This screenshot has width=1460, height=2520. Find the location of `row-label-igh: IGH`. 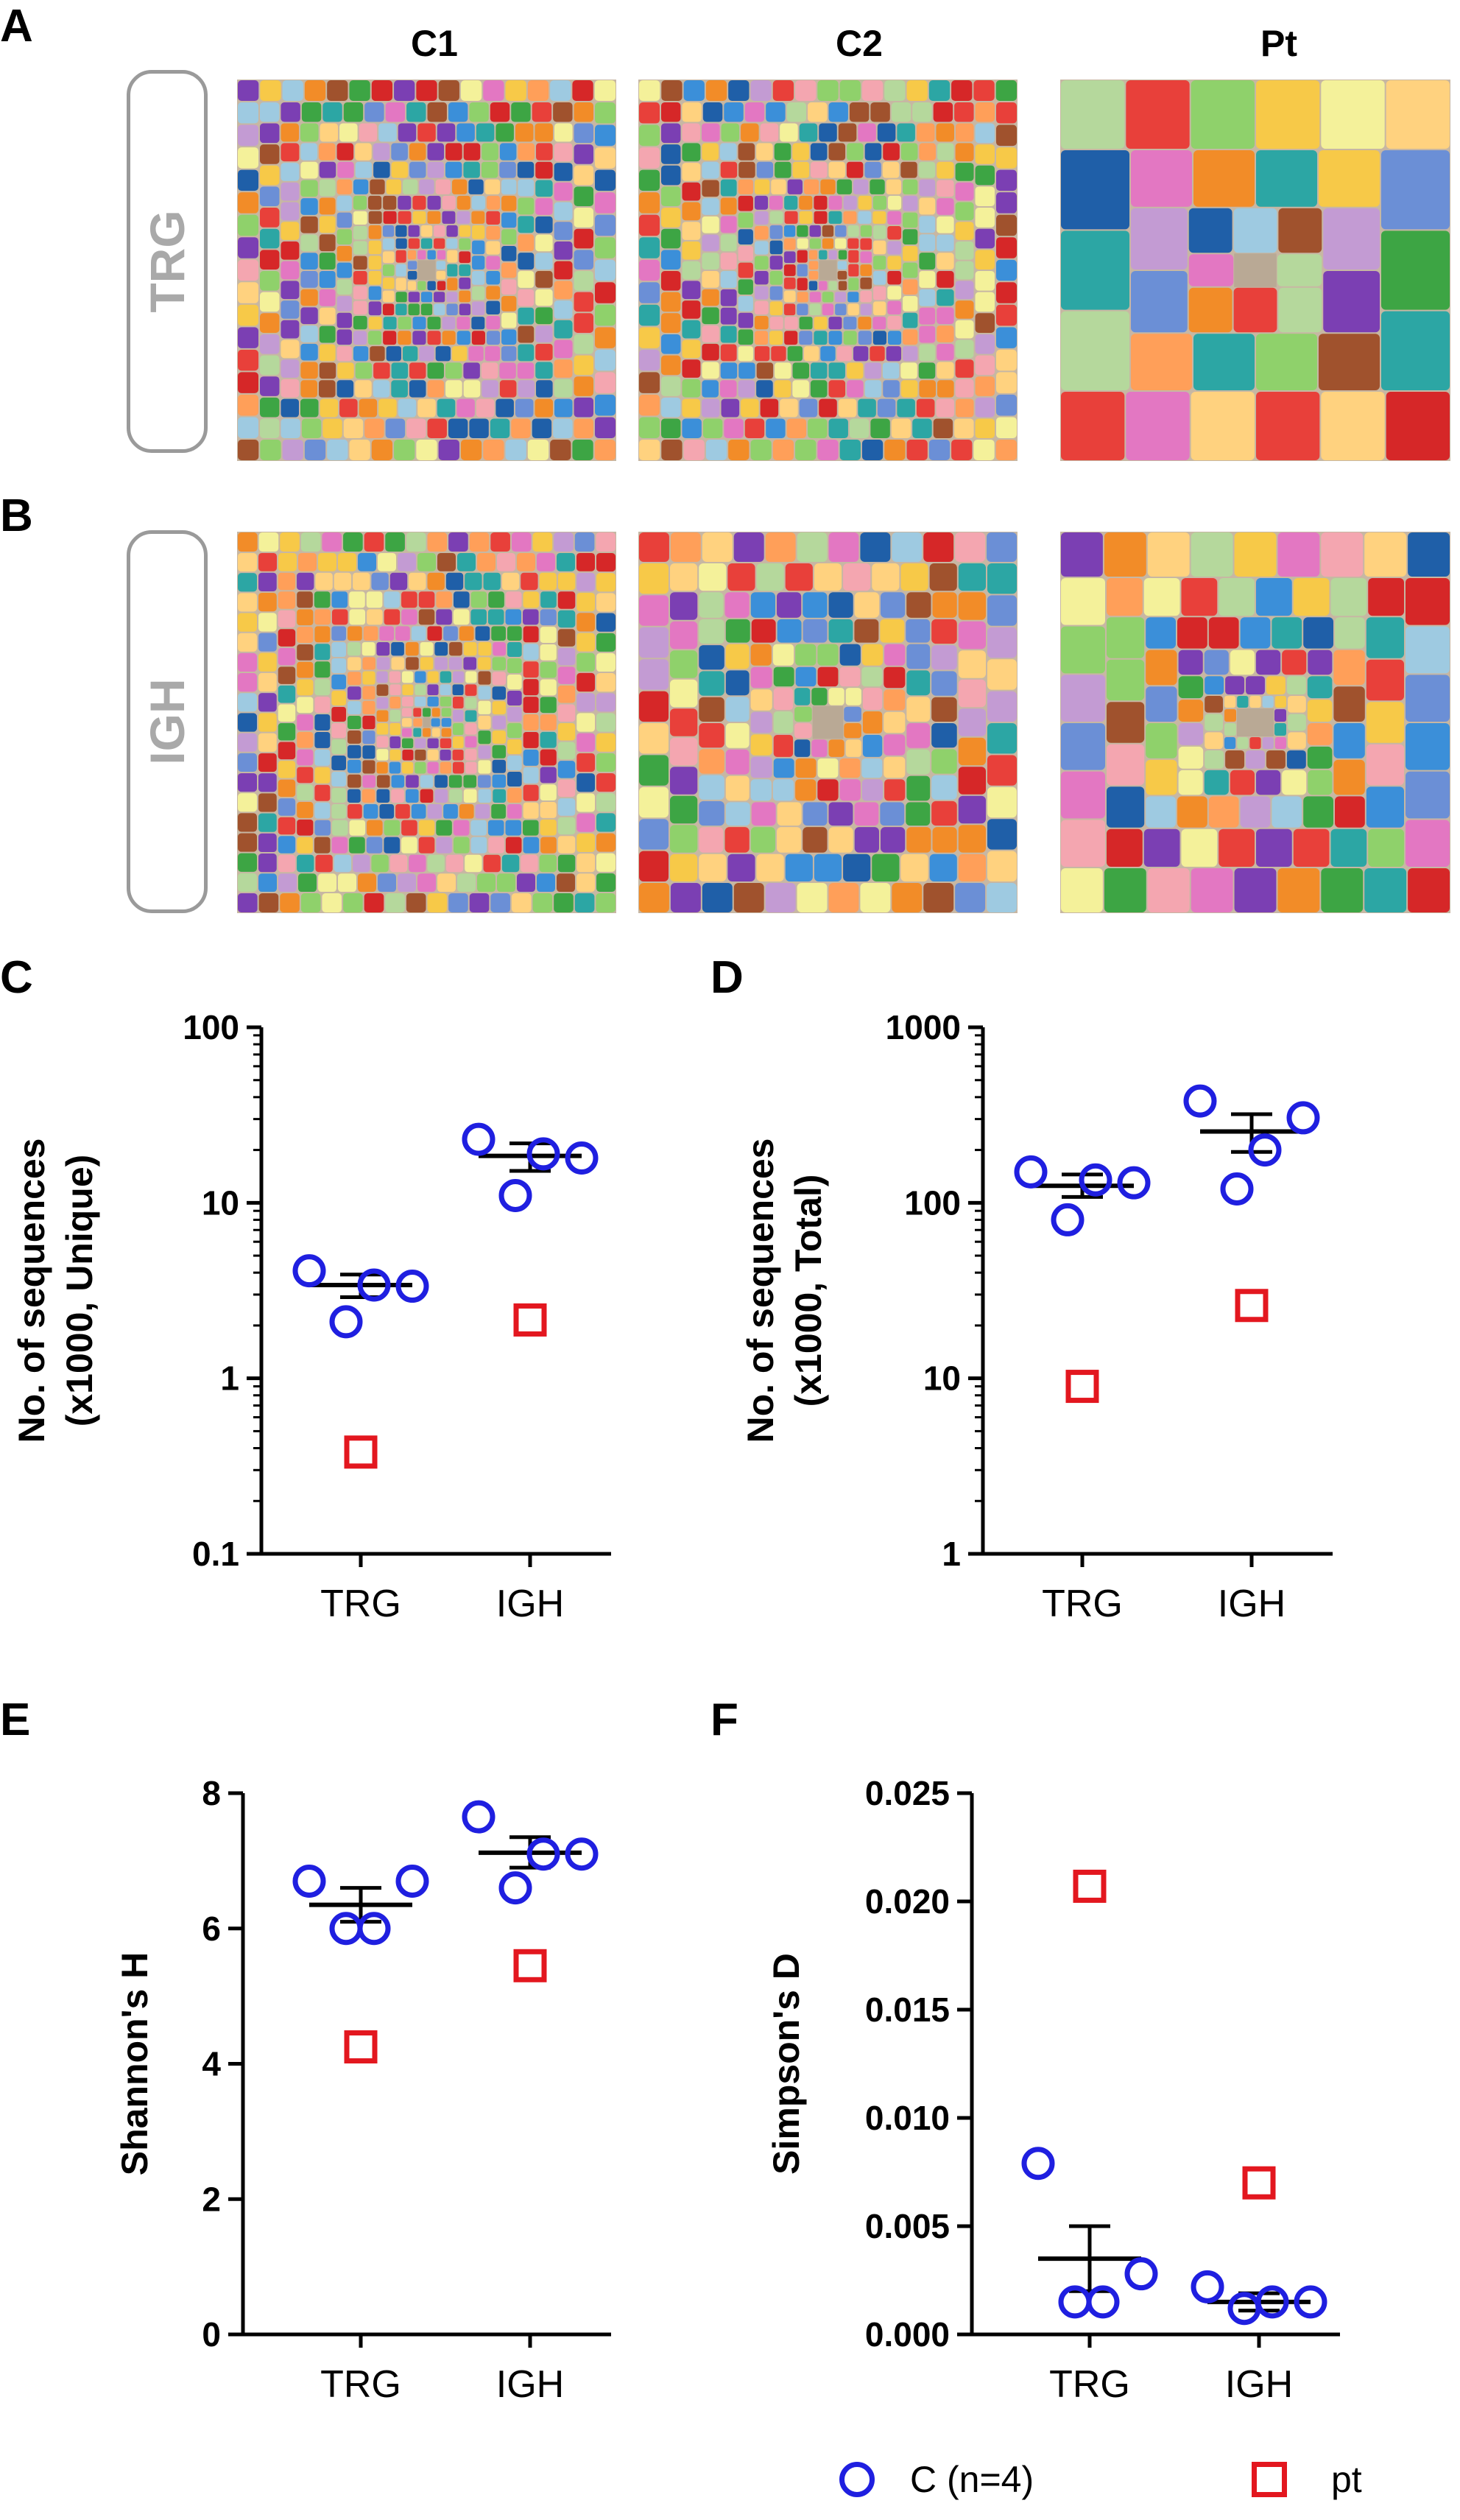

row-label-igh: IGH is located at coordinates (167, 722).